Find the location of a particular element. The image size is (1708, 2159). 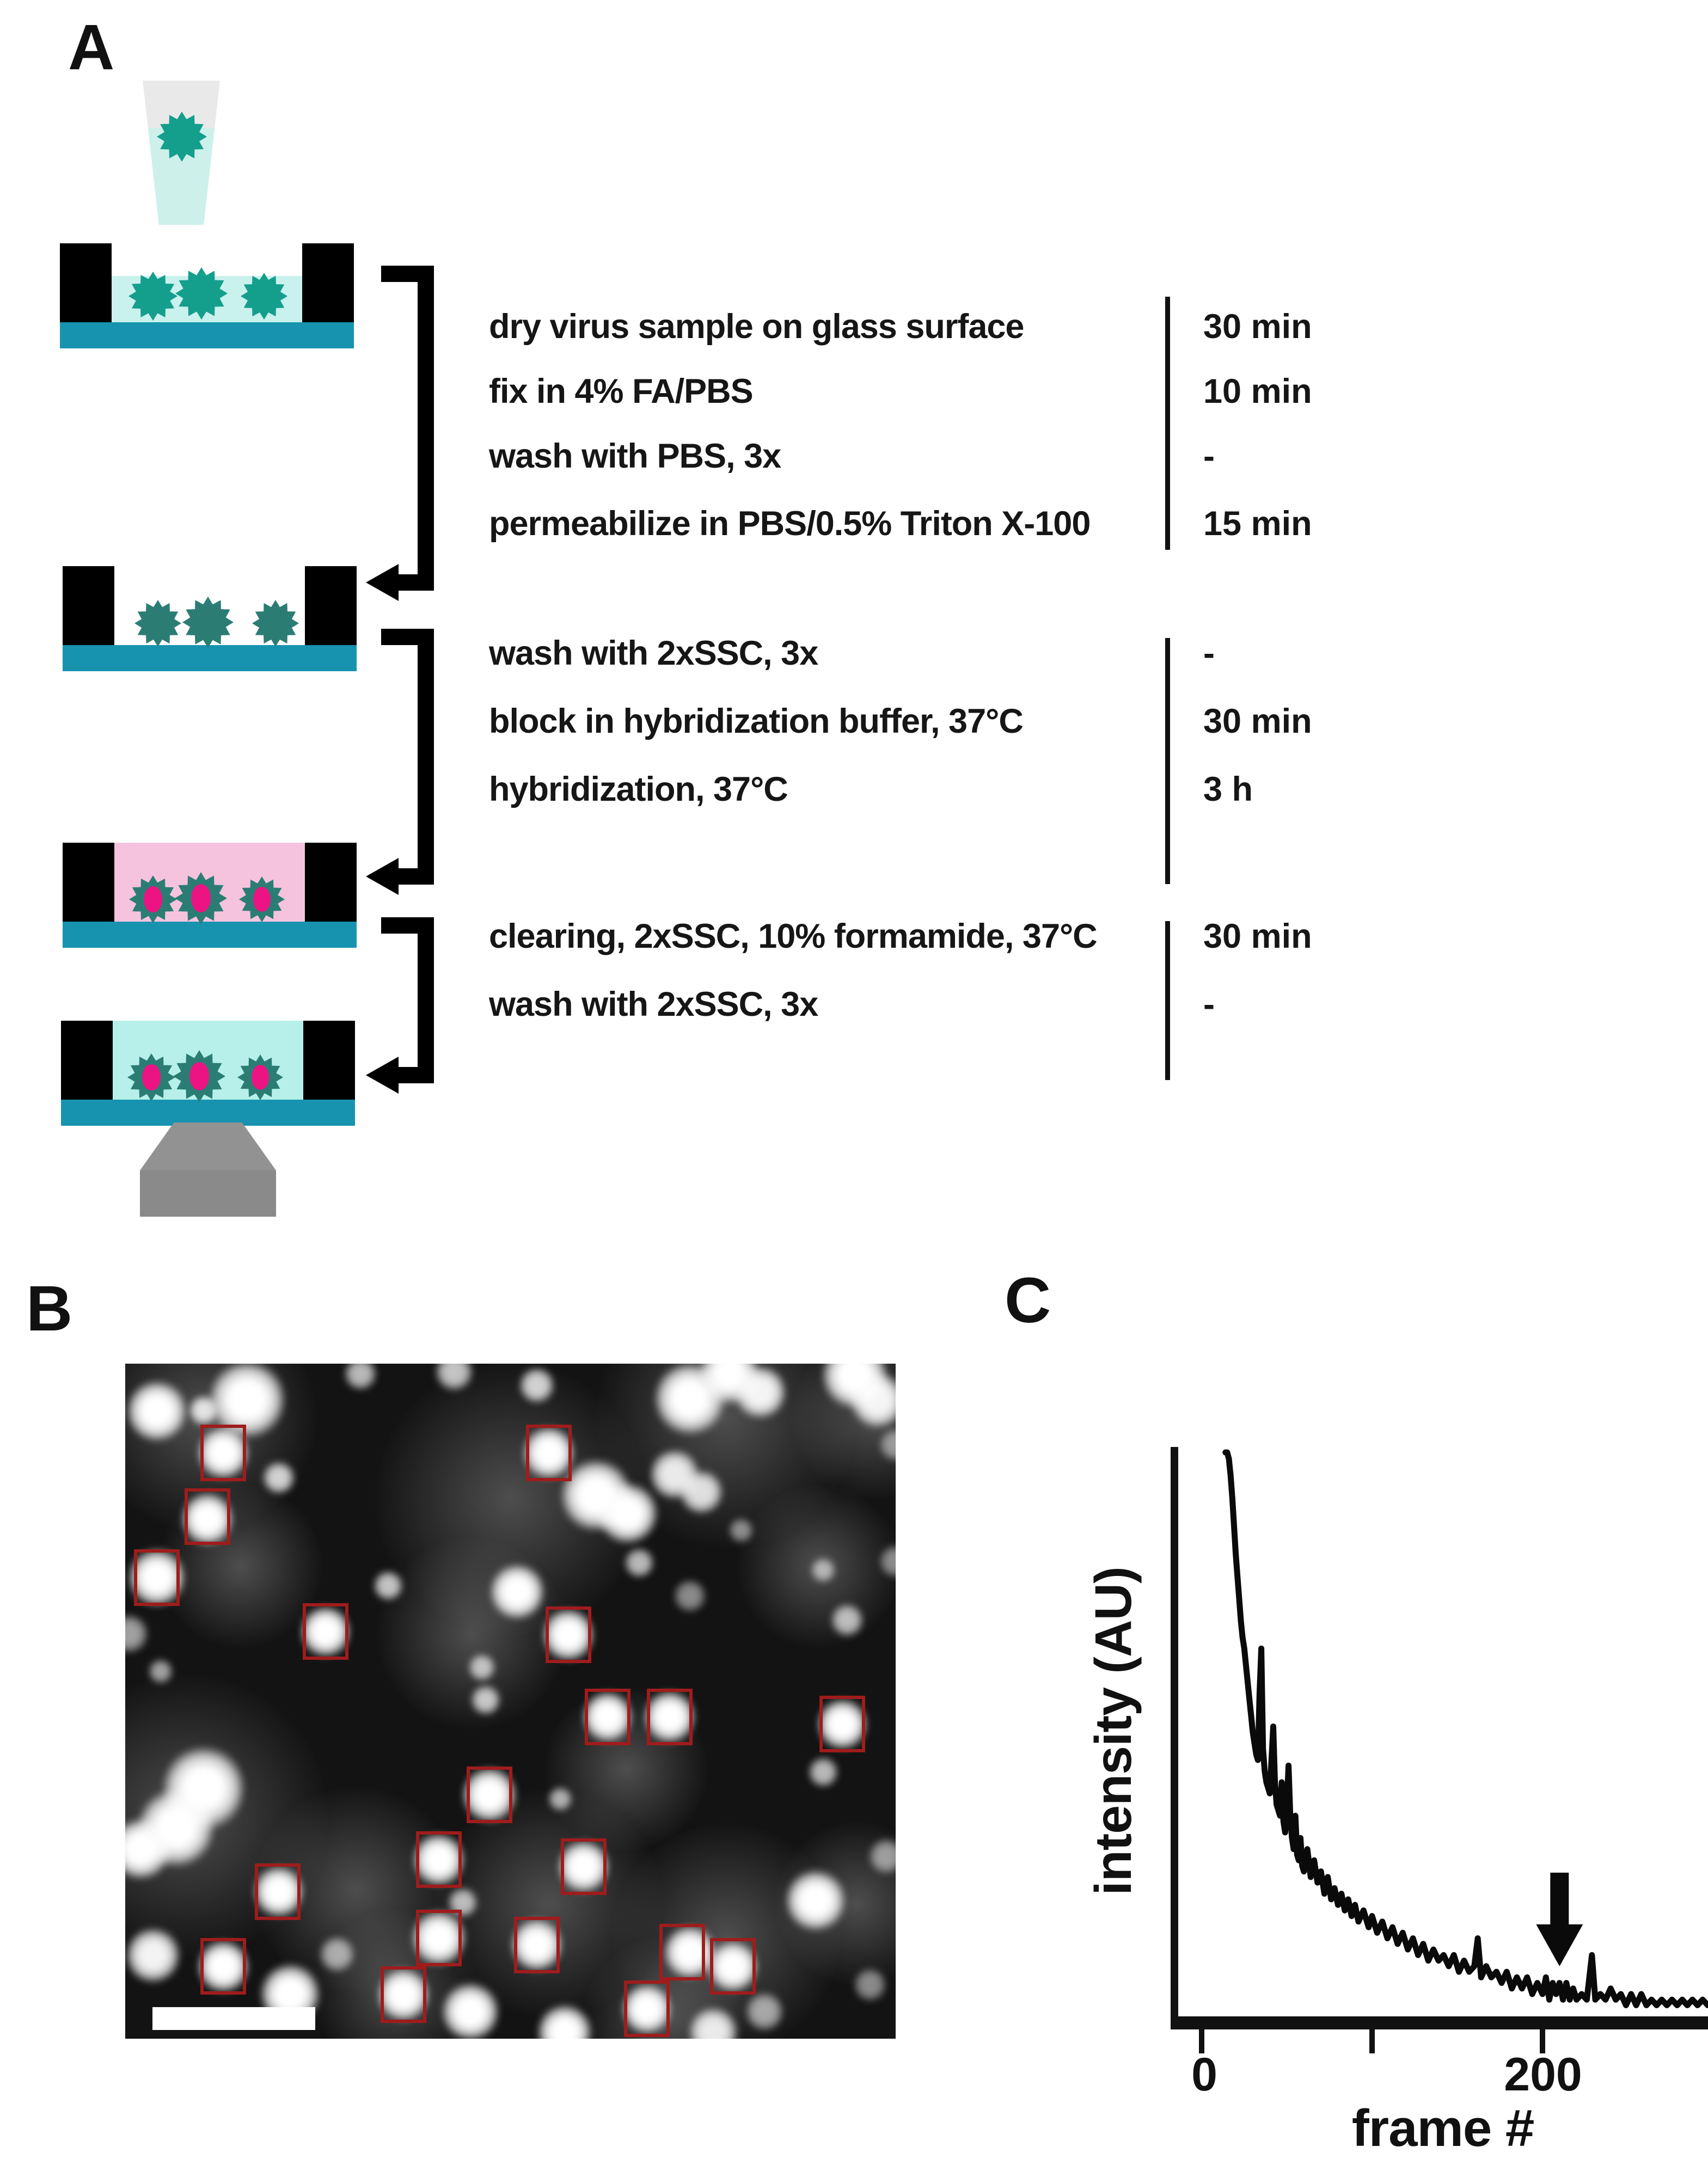

slide-diagram-fixed is located at coordinates (210, 618).